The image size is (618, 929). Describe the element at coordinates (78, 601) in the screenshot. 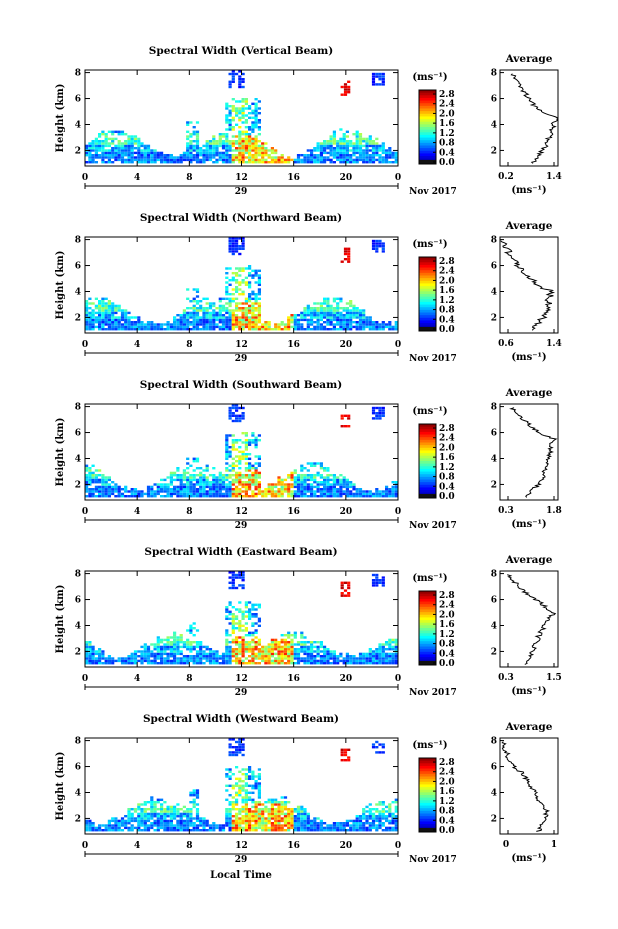

I see `y-tick-label: 6` at that location.